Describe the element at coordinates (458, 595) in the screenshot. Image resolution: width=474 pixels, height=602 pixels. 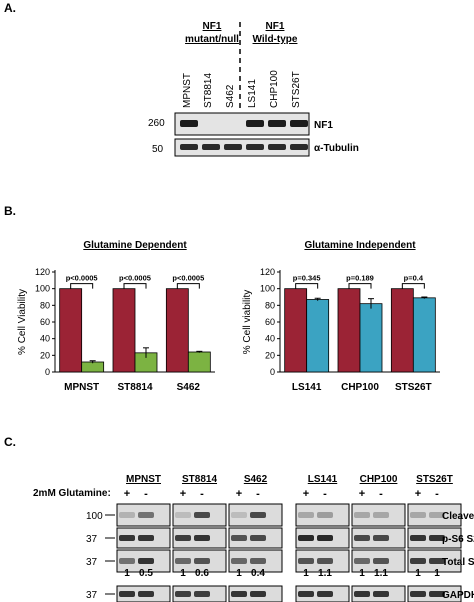
I see `row-label: GAPDH` at that location.